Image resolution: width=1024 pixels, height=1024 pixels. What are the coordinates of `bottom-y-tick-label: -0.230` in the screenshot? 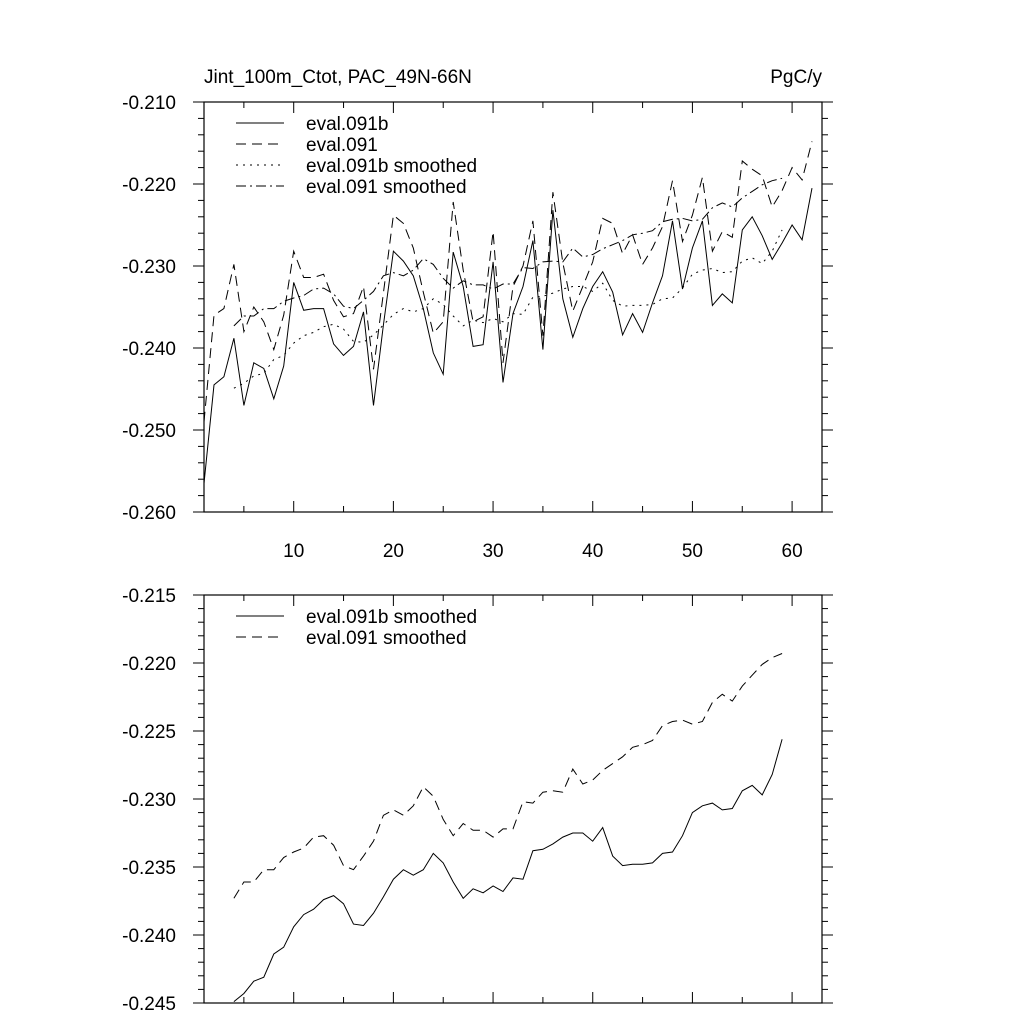 It's located at (149, 800).